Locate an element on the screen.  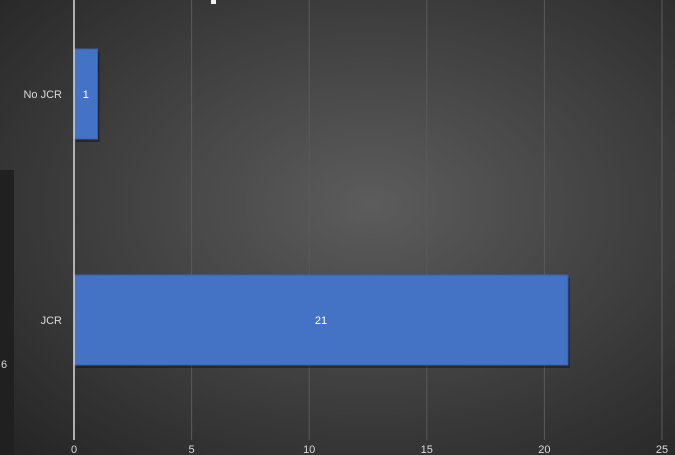
x-tick-label-0: 0 is located at coordinates (74, 449).